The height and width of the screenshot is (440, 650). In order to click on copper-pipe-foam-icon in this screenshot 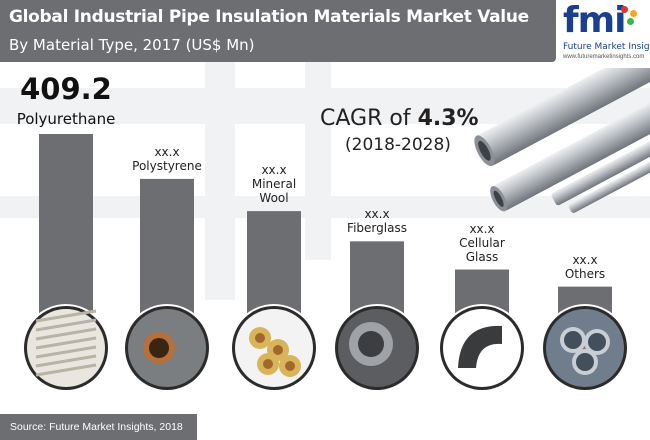, I will do `click(167, 348)`.